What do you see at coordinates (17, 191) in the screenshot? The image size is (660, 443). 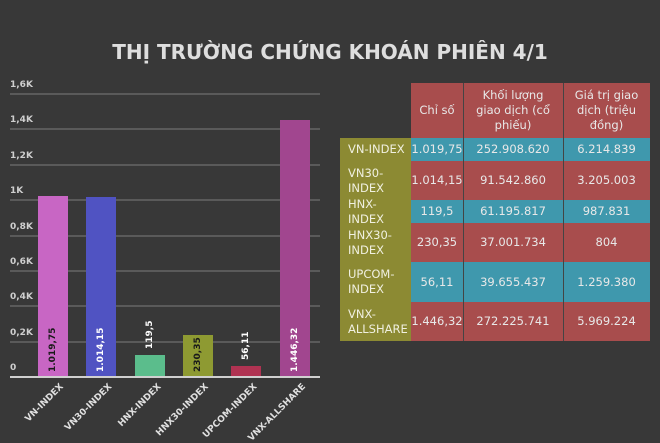 I see `y-tick-label: 1K` at bounding box center [17, 191].